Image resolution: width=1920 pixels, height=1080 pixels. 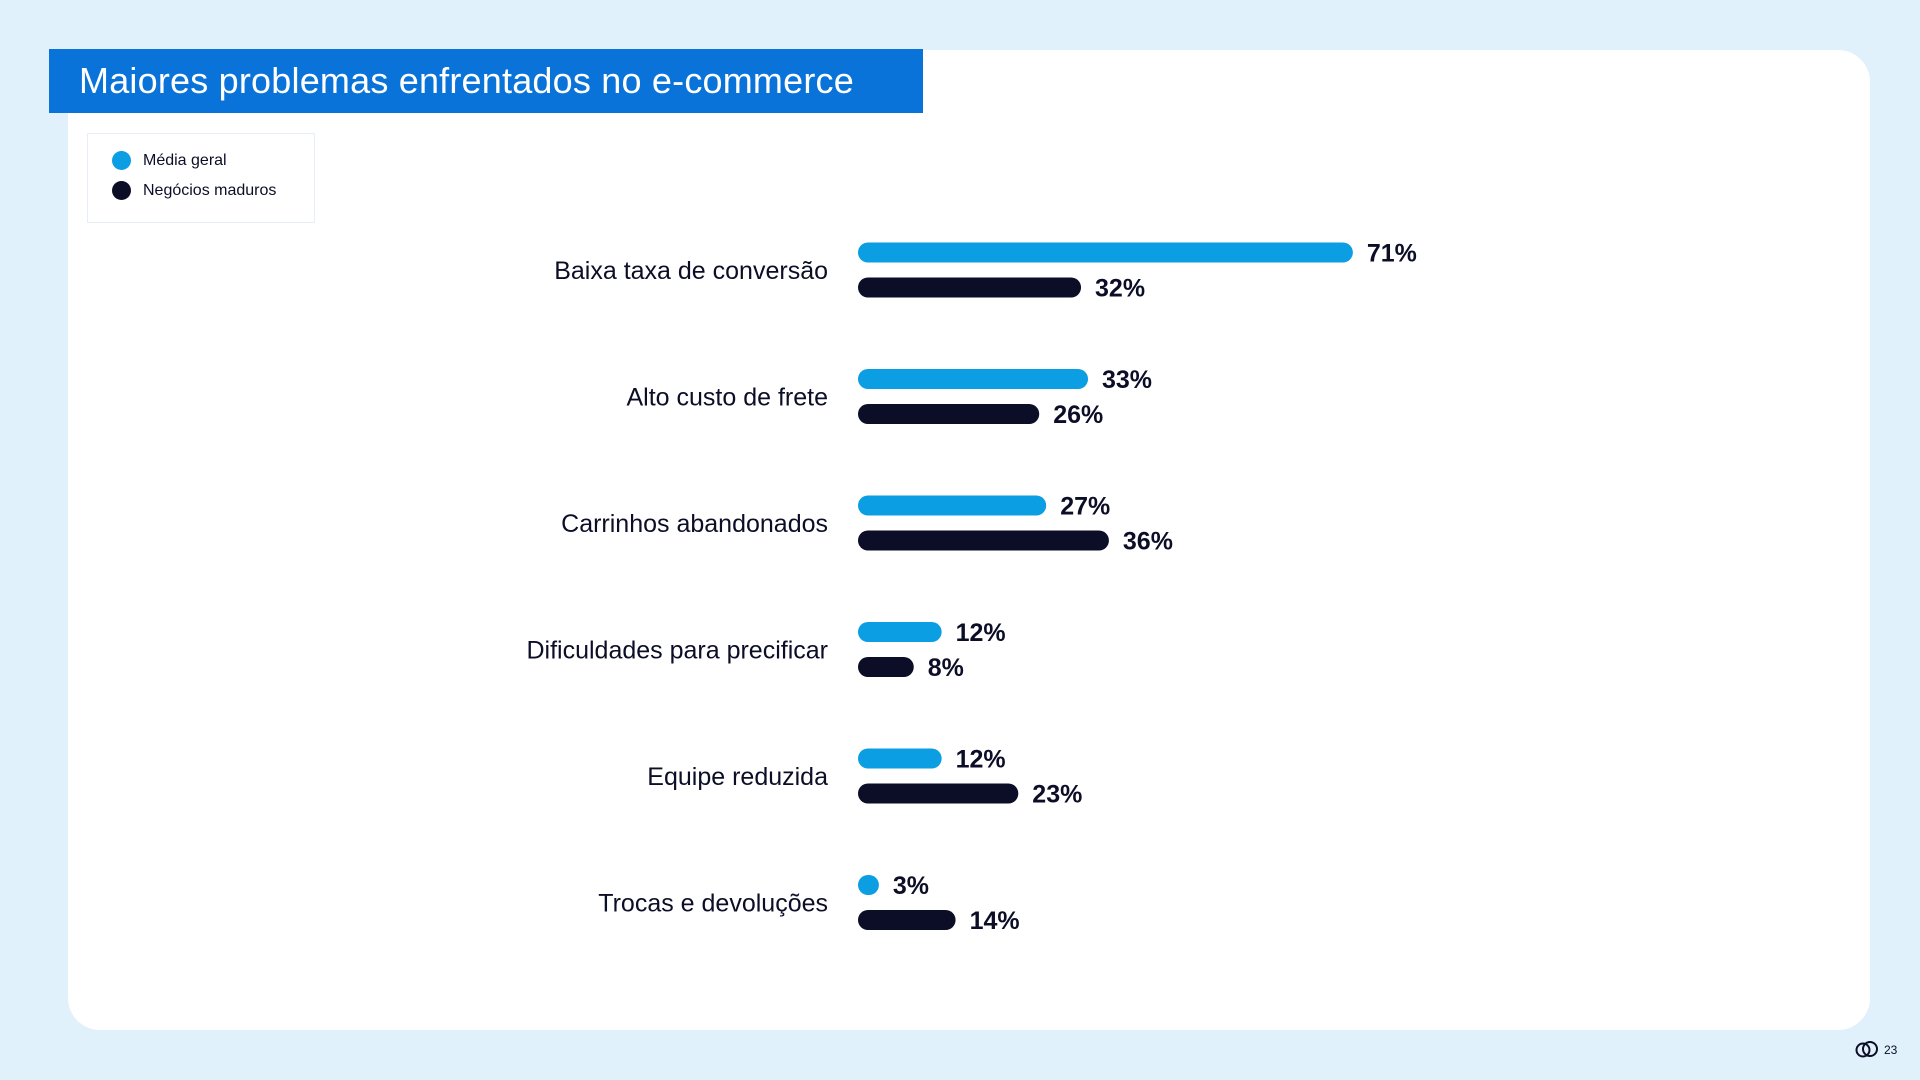 What do you see at coordinates (1105, 252) in the screenshot?
I see `bar-media-geral-baixa-taxa-de-conversao` at bounding box center [1105, 252].